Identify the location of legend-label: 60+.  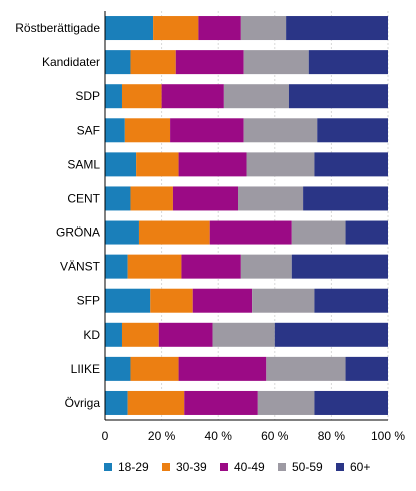
(360, 467).